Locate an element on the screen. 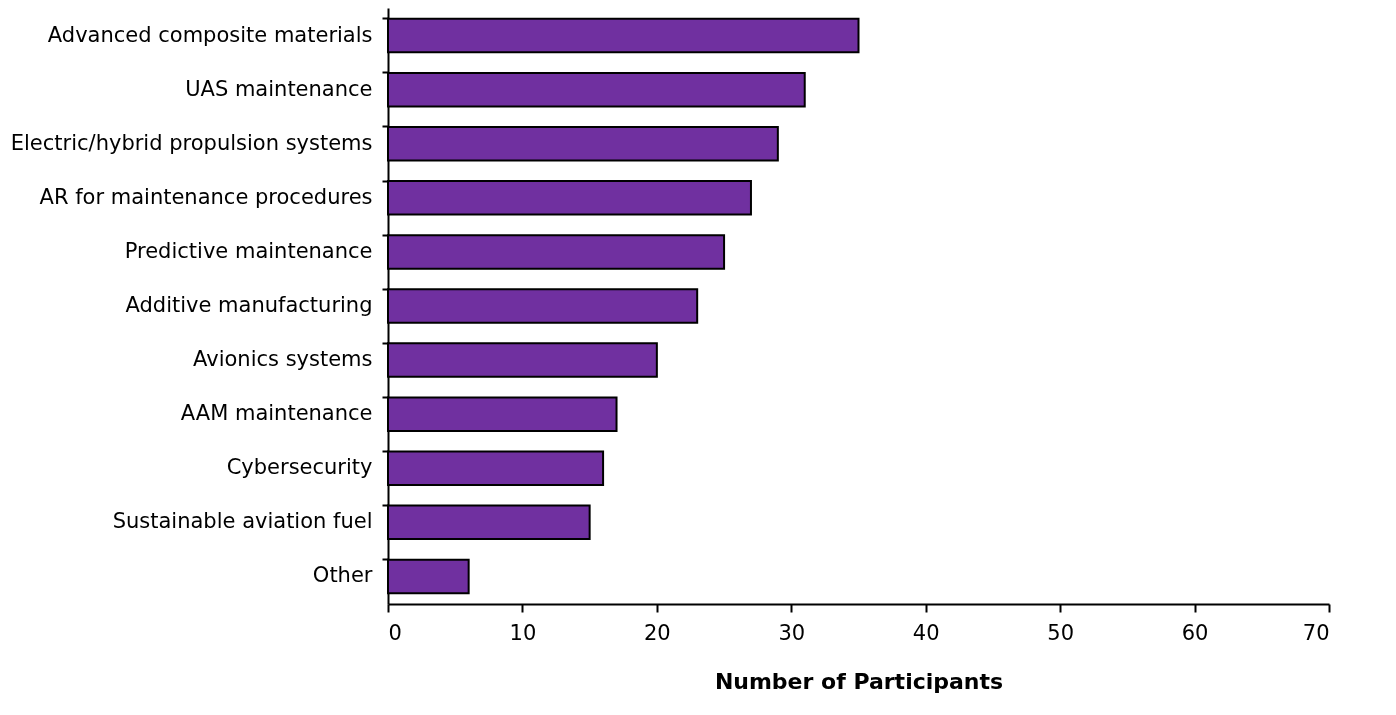 This screenshot has height=715, width=1396. x-tick-label: 20 is located at coordinates (657, 632).